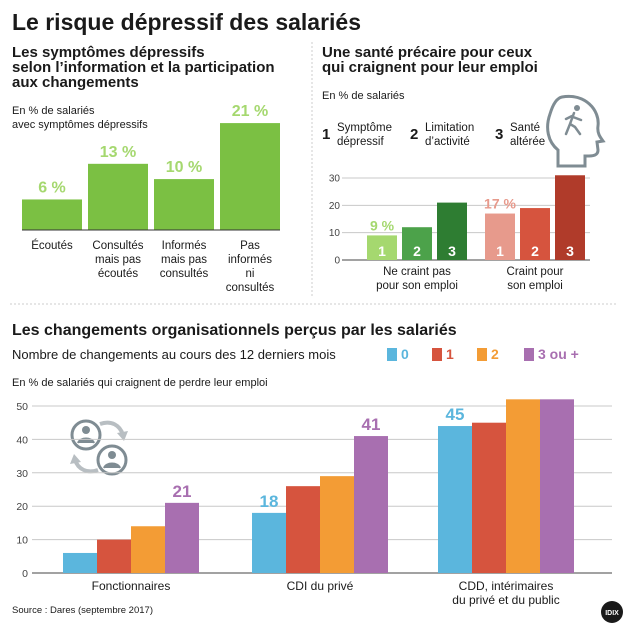 The image size is (627, 627). What do you see at coordinates (335, 206) in the screenshot?
I see `chart2-ytick-label: 20` at bounding box center [335, 206].